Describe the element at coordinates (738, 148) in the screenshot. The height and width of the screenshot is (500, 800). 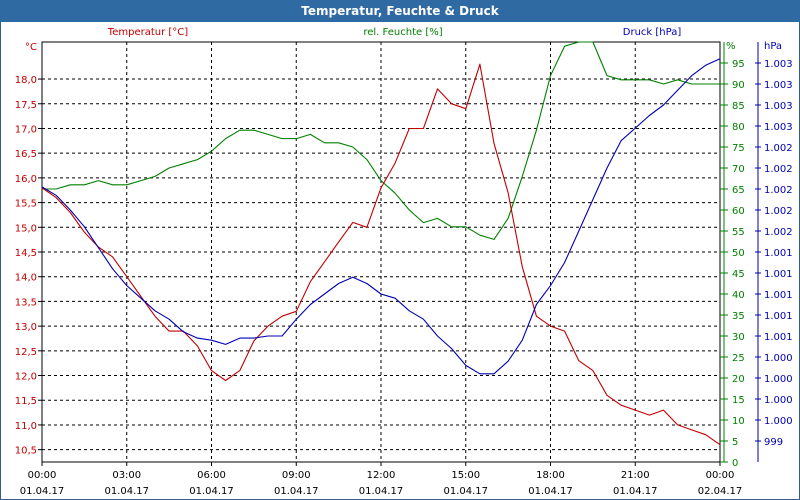
I see `humidity-tick-label: 75` at that location.